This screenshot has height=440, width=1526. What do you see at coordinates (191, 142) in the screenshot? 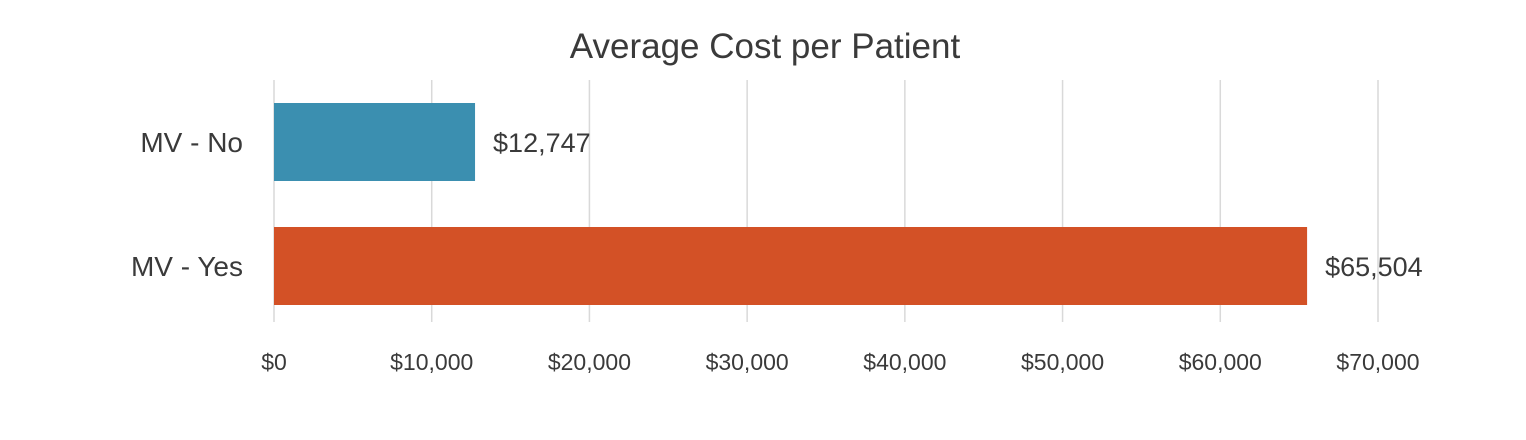
I see `category-label: MV - No` at bounding box center [191, 142].